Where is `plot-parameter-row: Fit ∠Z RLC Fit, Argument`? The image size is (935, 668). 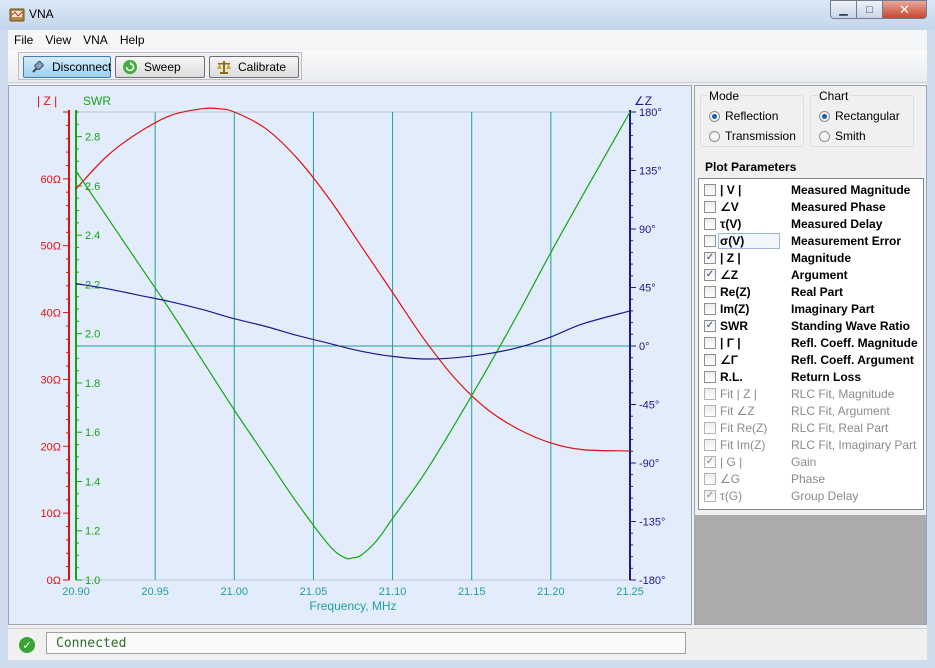
plot-parameter-row: Fit ∠Z RLC Fit, Argument is located at coordinates (811, 410).